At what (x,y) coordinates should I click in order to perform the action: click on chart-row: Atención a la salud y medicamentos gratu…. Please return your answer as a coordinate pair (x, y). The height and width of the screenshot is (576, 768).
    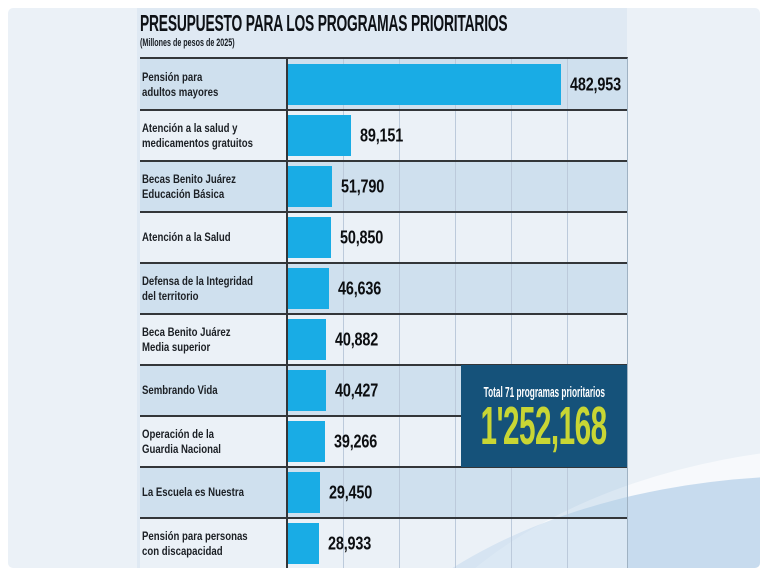
    Looking at the image, I should click on (383, 135).